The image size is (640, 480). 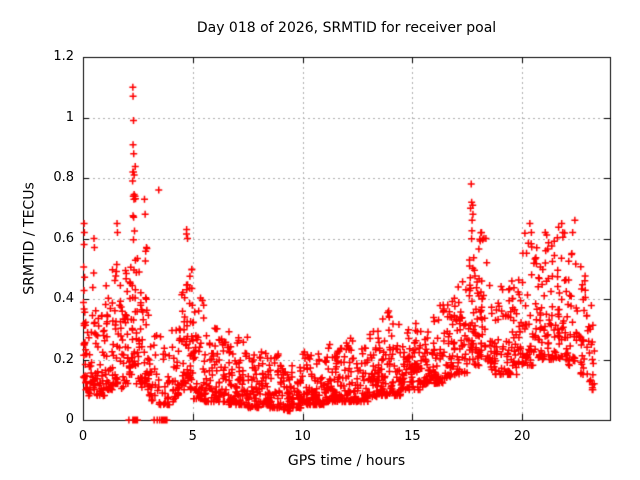 I want to click on x-axis-label: GPS time / hours, so click(x=346, y=461).